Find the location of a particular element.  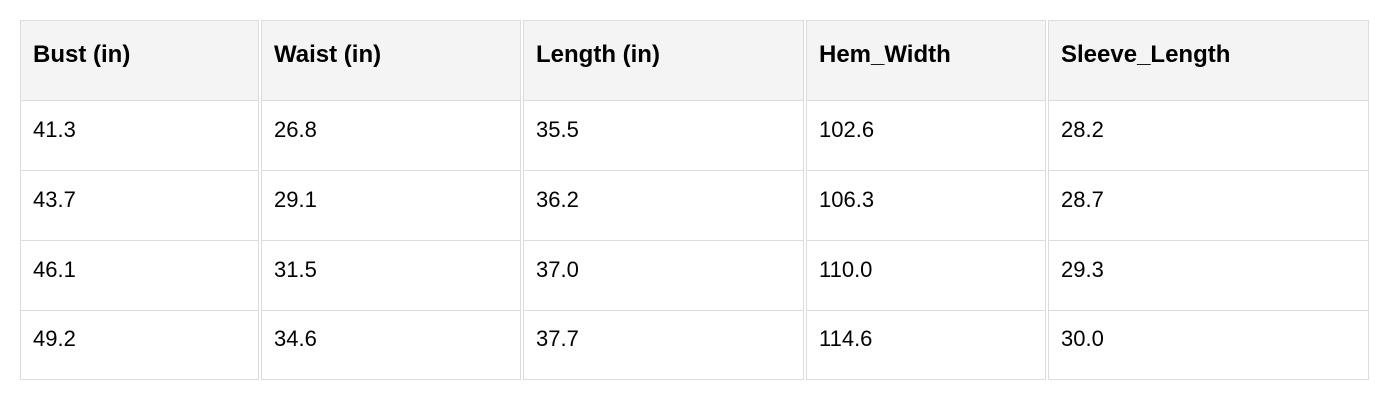

table-cell: 29.3 is located at coordinates (1208, 275).